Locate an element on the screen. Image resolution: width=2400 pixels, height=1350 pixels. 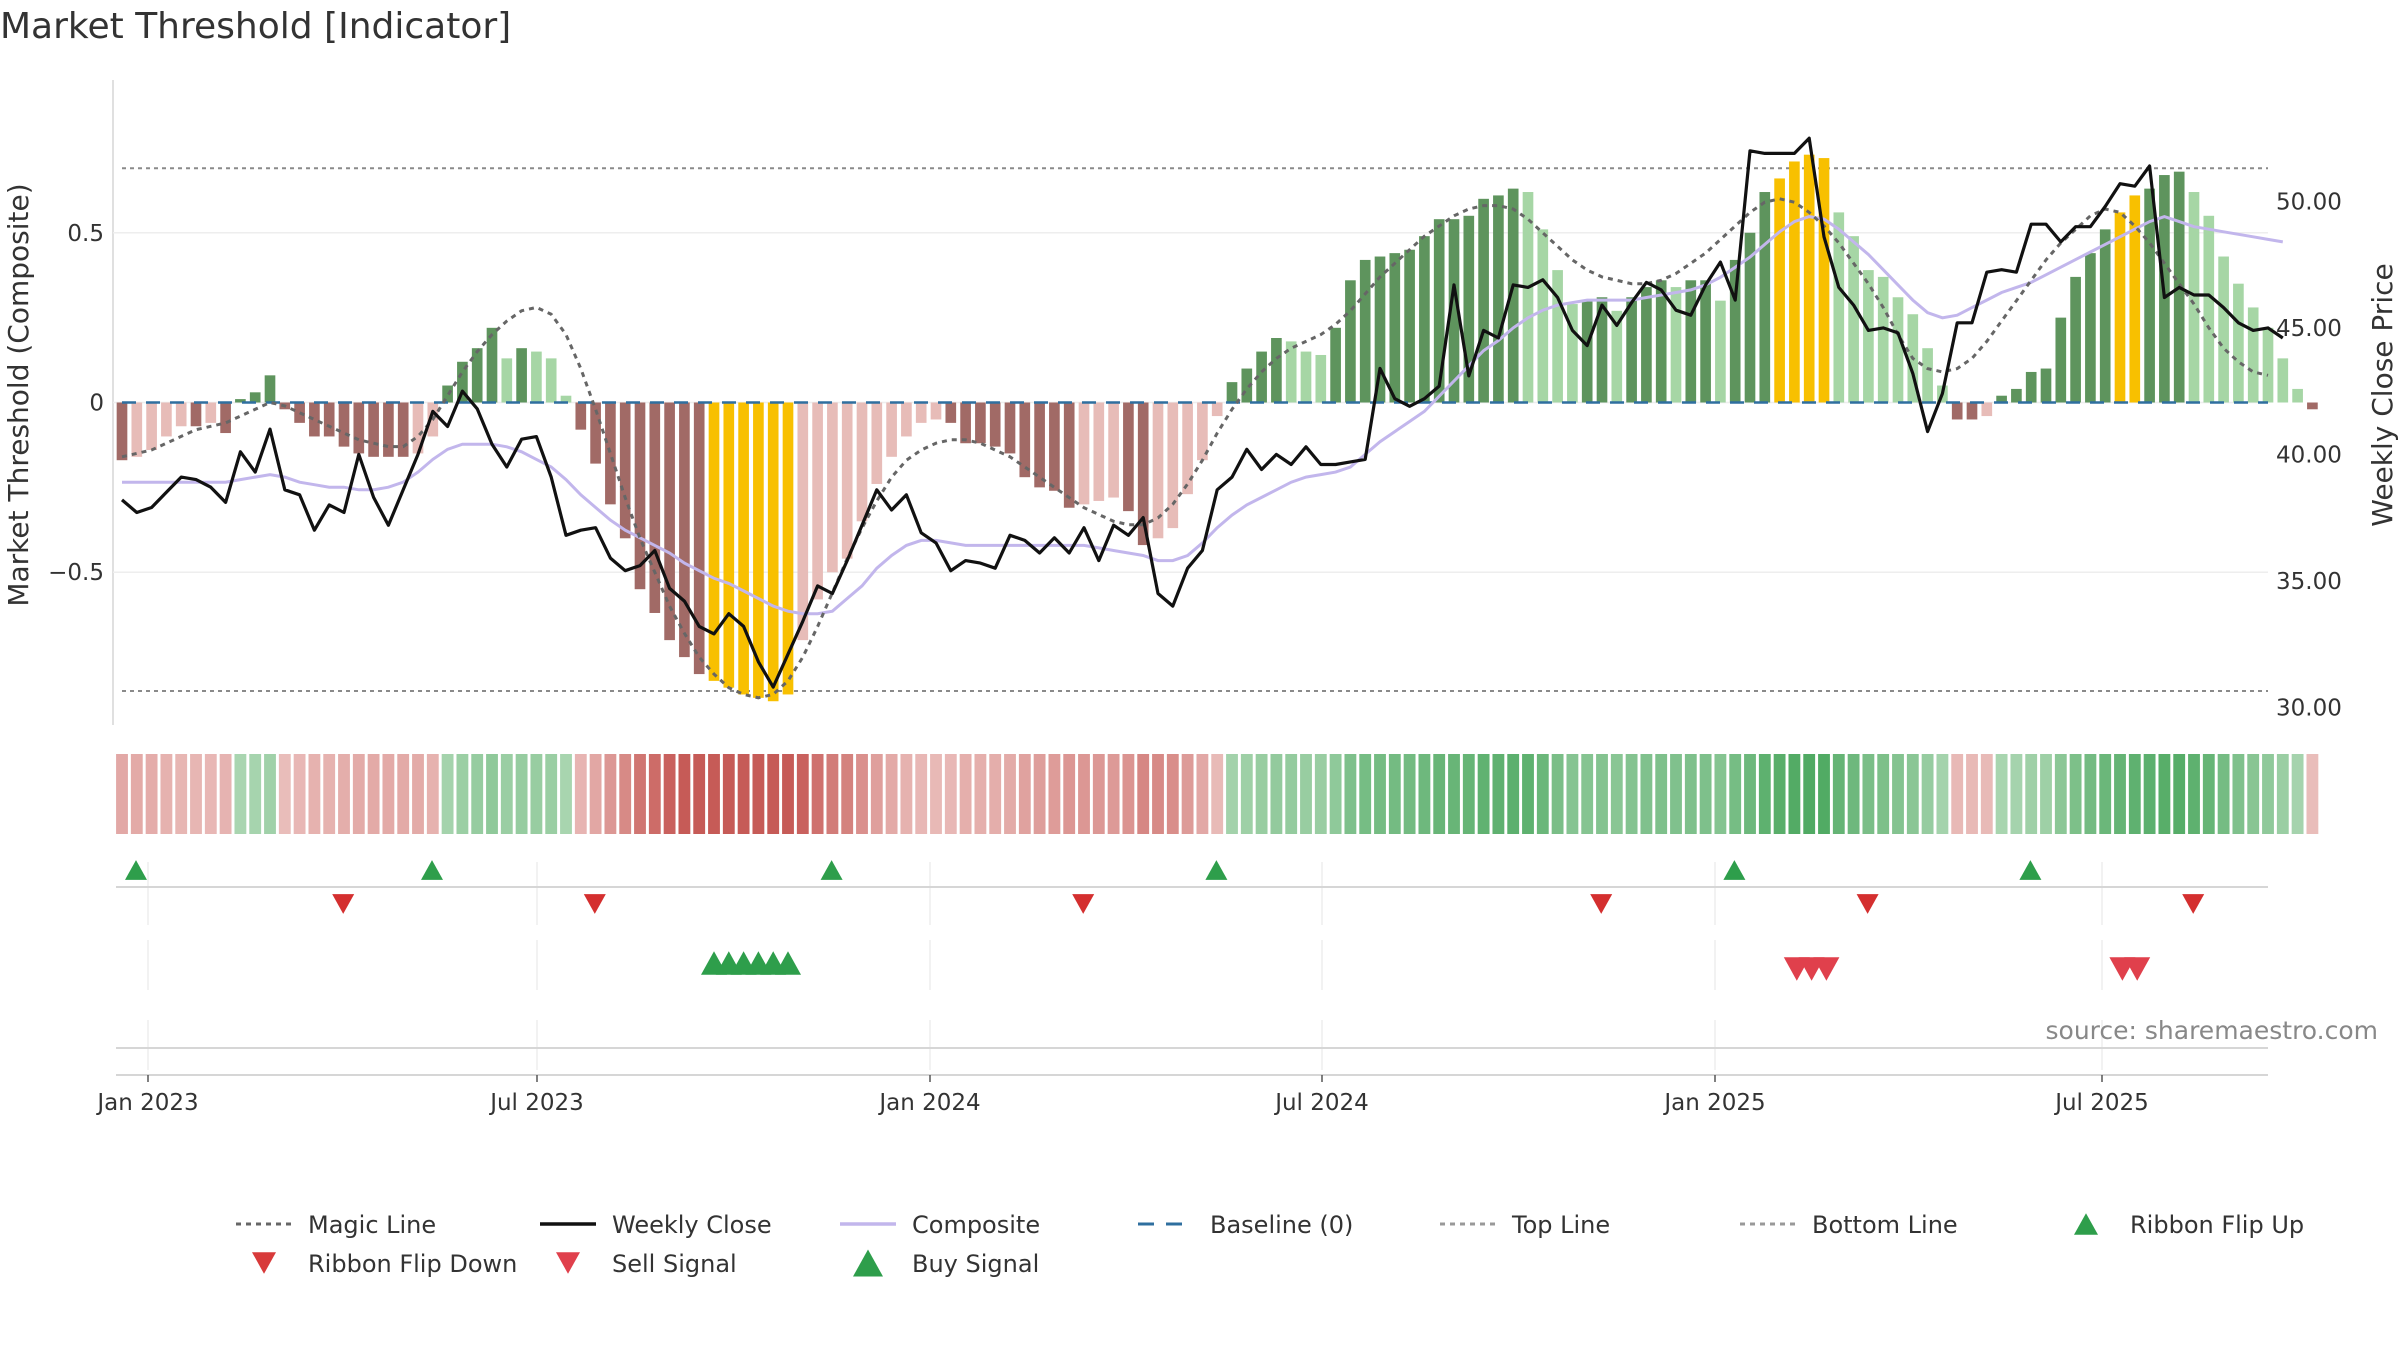
legend-marker is located at coordinates (868, 1263).